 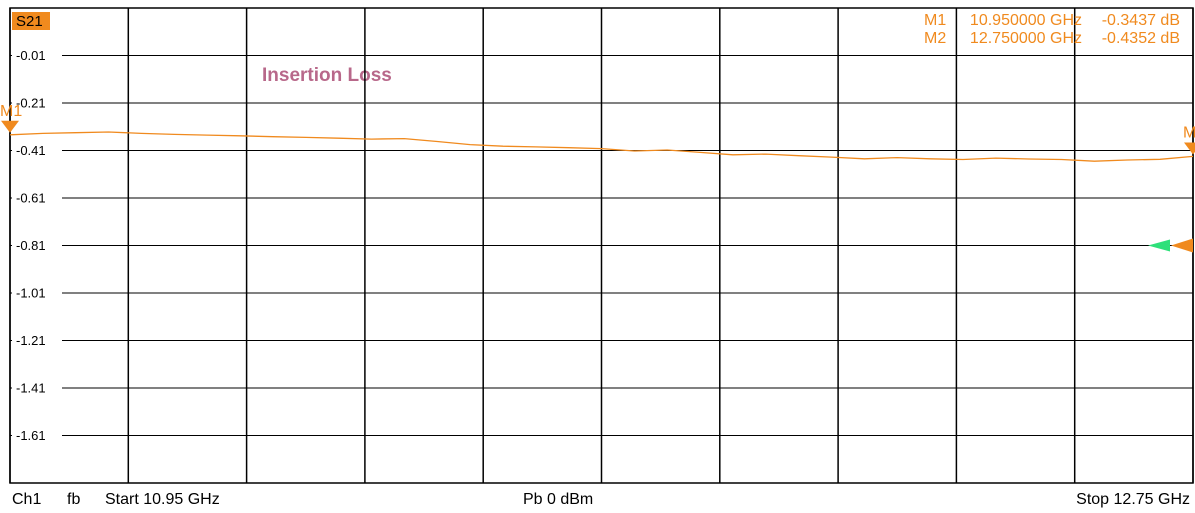 What do you see at coordinates (935, 20) in the screenshot?
I see `marker-readout-name: M1` at bounding box center [935, 20].